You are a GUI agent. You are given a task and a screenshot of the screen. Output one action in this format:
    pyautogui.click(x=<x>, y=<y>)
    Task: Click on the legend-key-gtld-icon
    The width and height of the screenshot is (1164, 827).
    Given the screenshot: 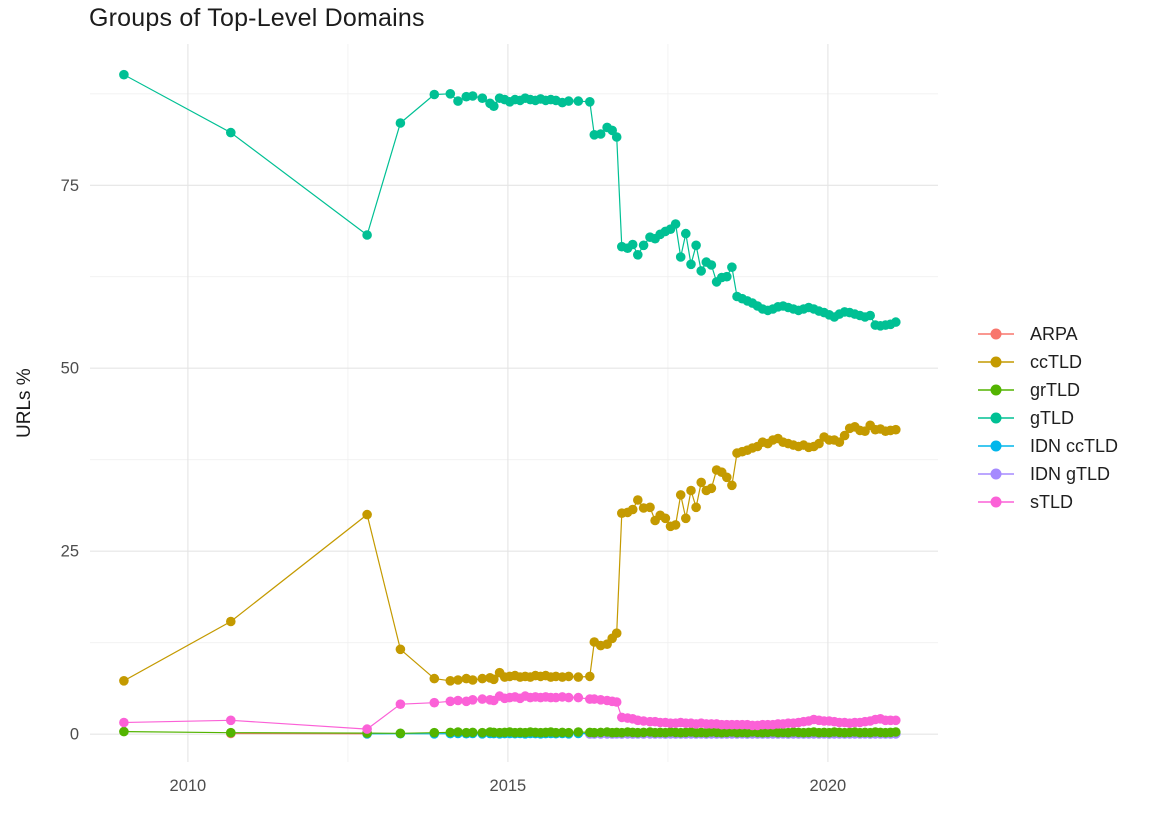 What is the action you would take?
    pyautogui.click(x=996, y=418)
    